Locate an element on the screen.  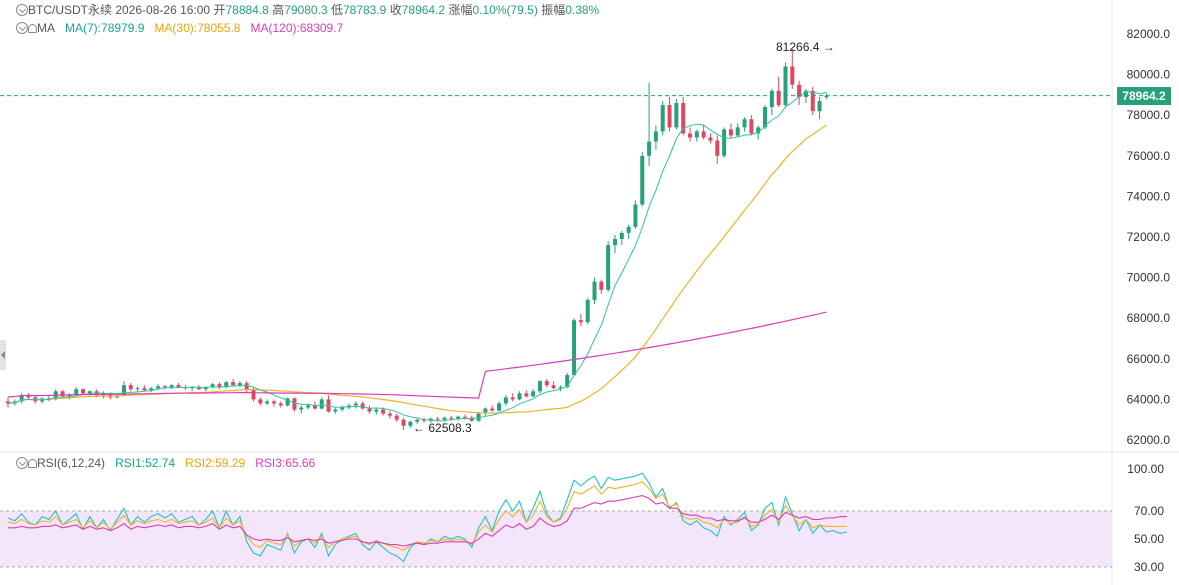
collapse-left-arrow-icon is located at coordinates (3, 355).